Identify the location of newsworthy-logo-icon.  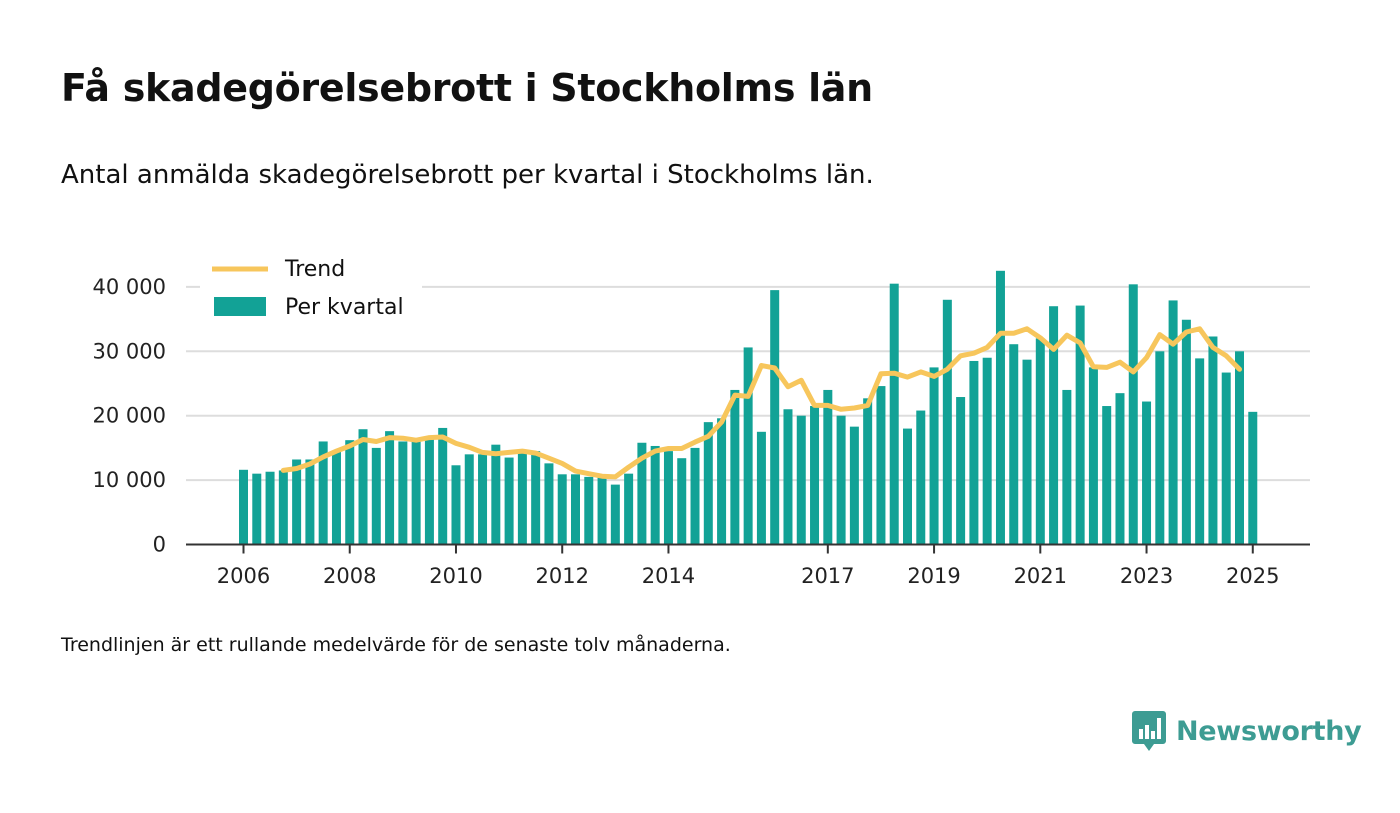
(1149, 731).